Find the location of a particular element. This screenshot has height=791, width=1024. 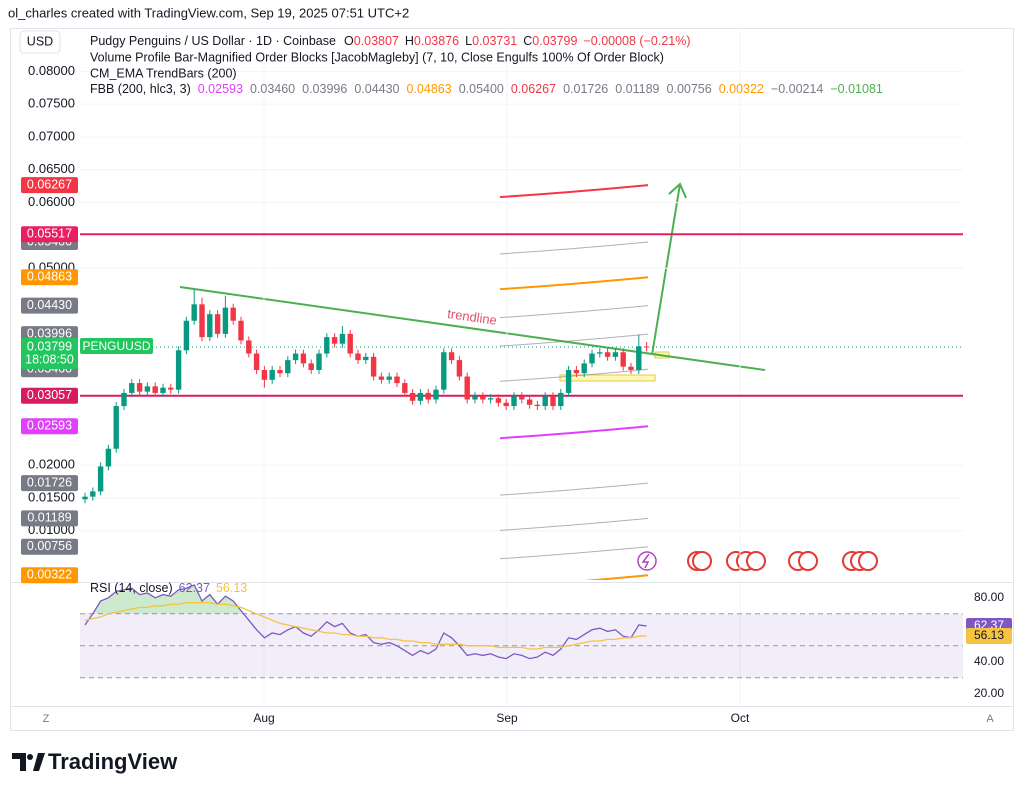

x-tick-label: Oct is located at coordinates (740, 718).